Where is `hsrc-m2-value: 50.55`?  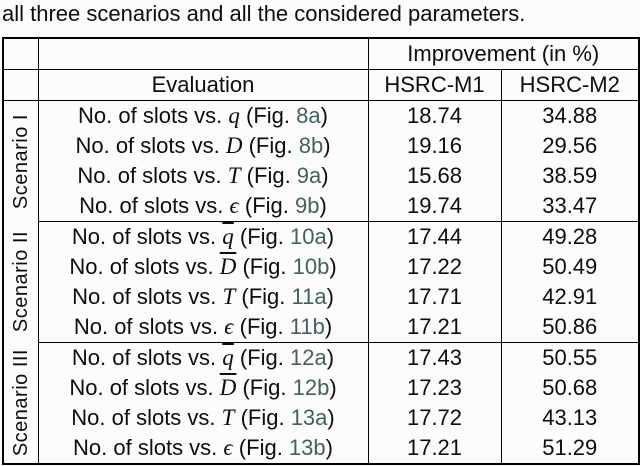 hsrc-m2-value: 50.55 is located at coordinates (570, 357).